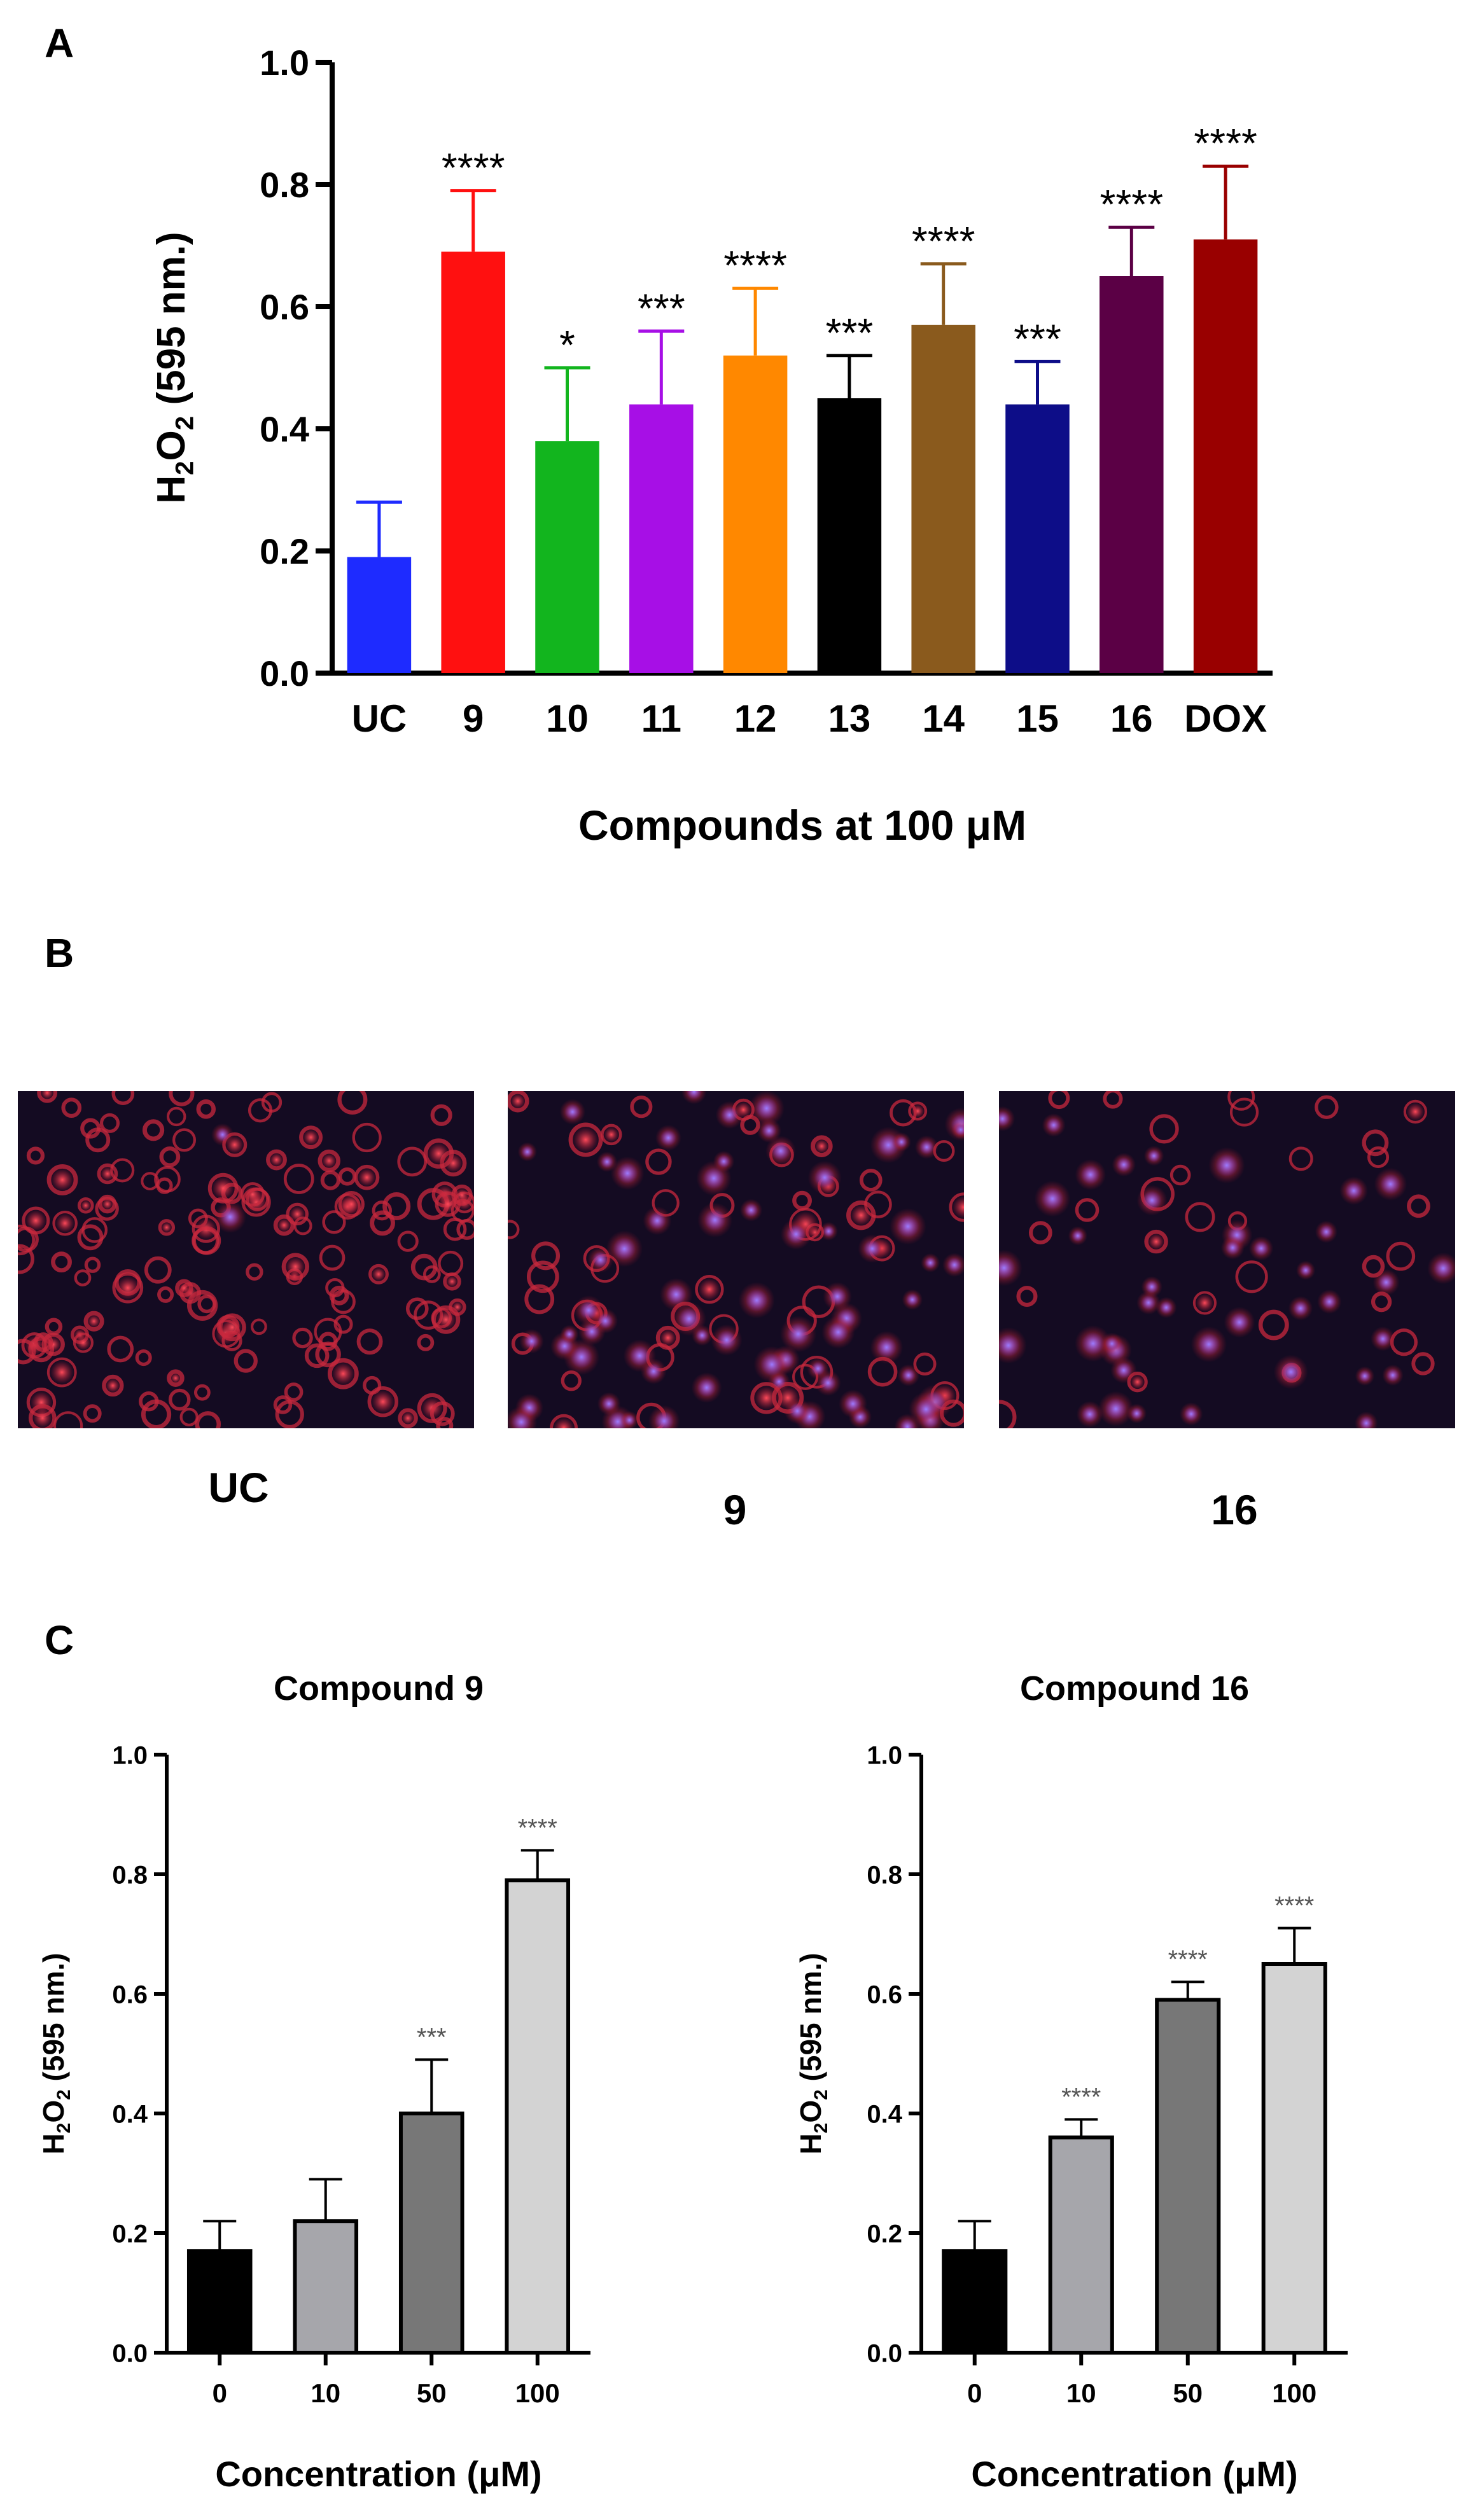  I want to click on x-tick-label: UC, so click(379, 719).